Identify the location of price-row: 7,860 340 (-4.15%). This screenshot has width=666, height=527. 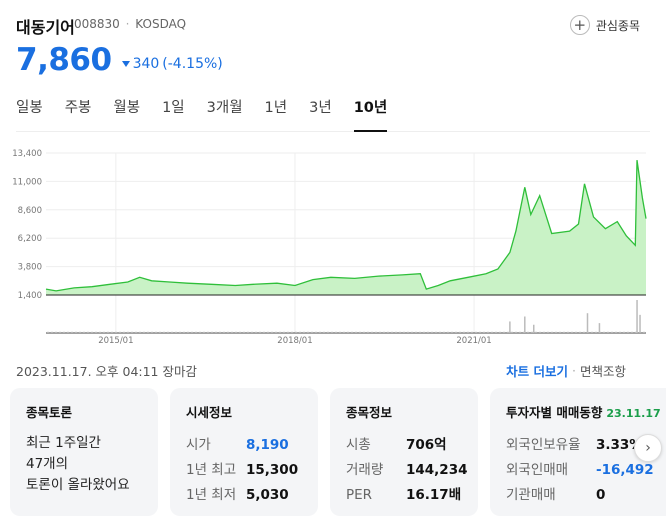
(119, 58).